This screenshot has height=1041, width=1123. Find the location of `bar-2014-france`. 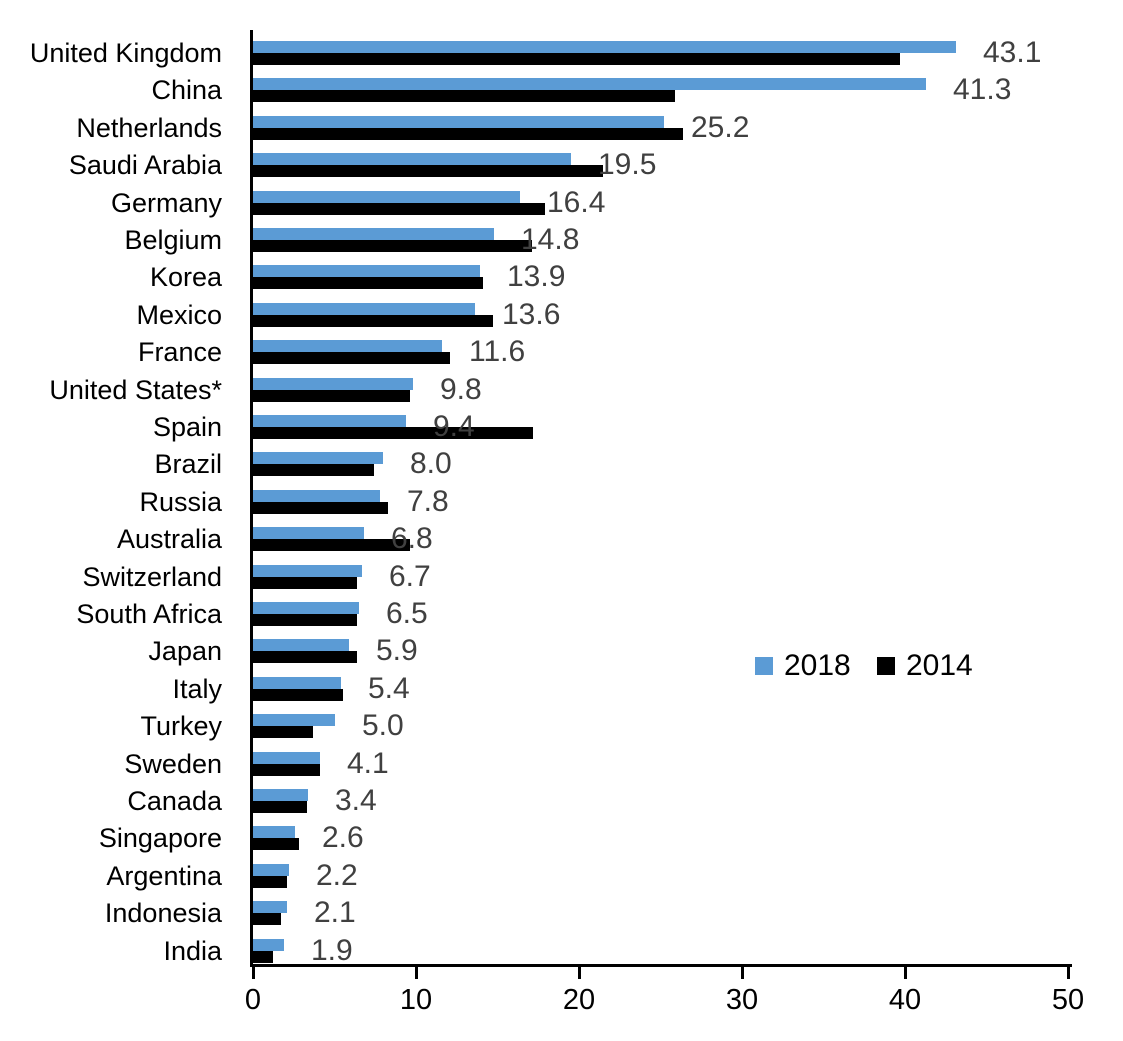

bar-2014-france is located at coordinates (352, 358).